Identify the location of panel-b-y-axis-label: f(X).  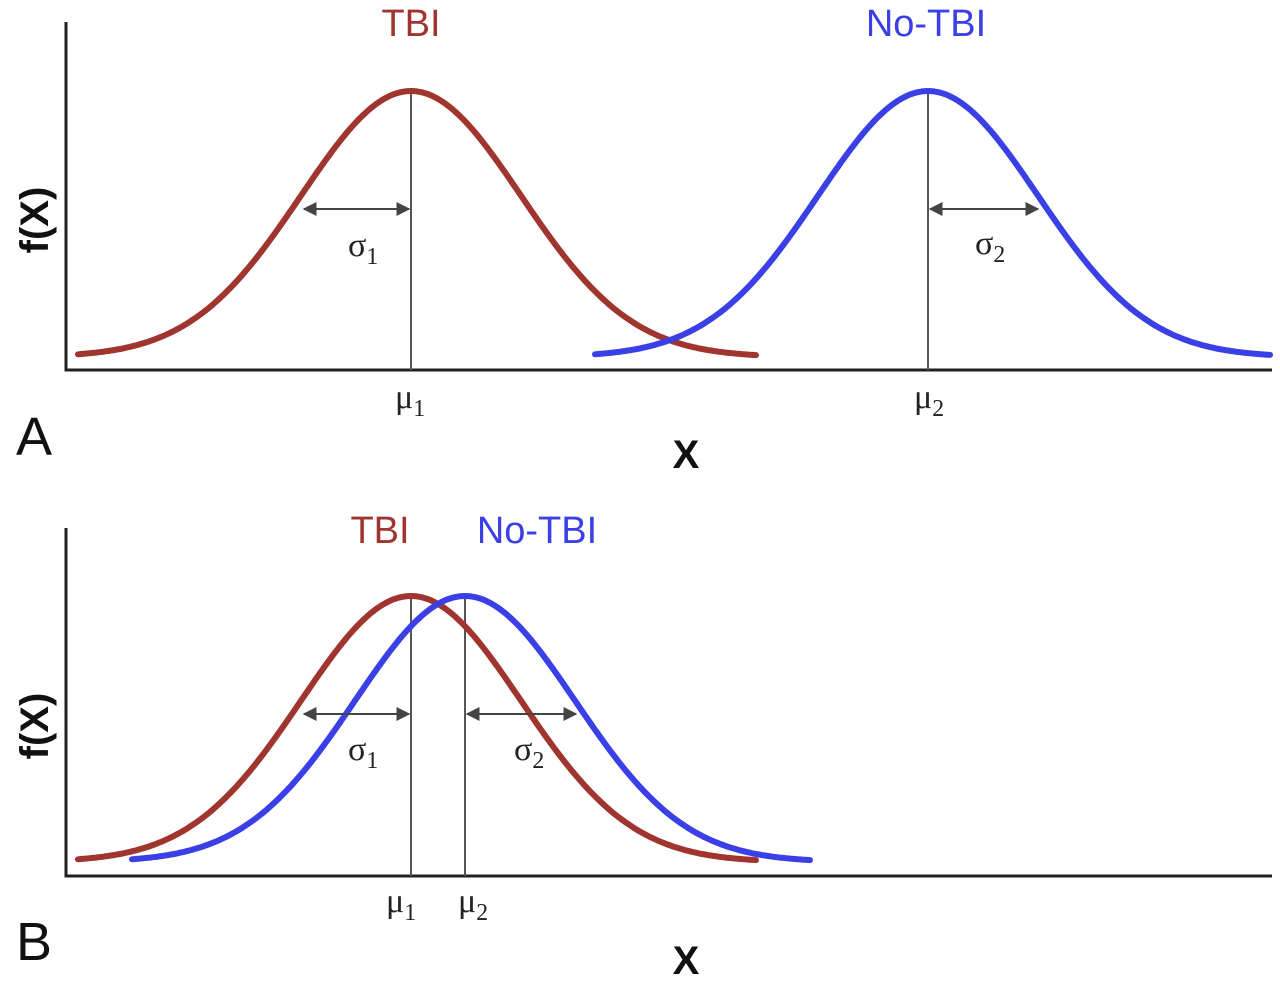
(35, 726).